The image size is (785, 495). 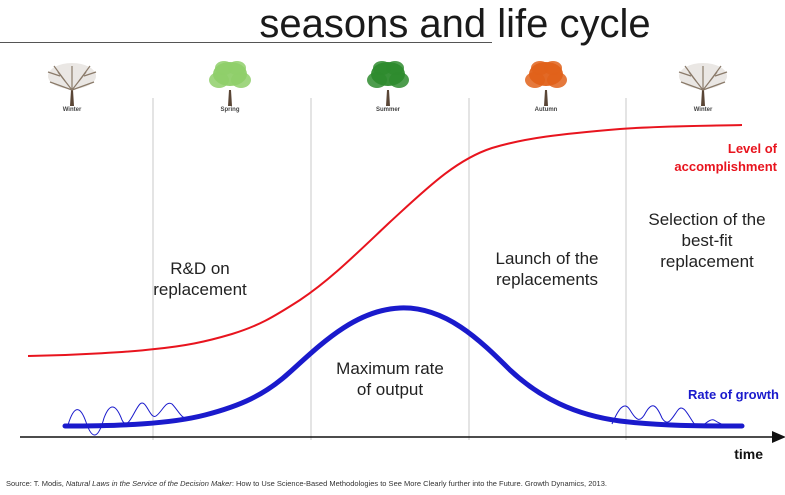 I want to click on page-title: seasons and life cycle, so click(x=455, y=24).